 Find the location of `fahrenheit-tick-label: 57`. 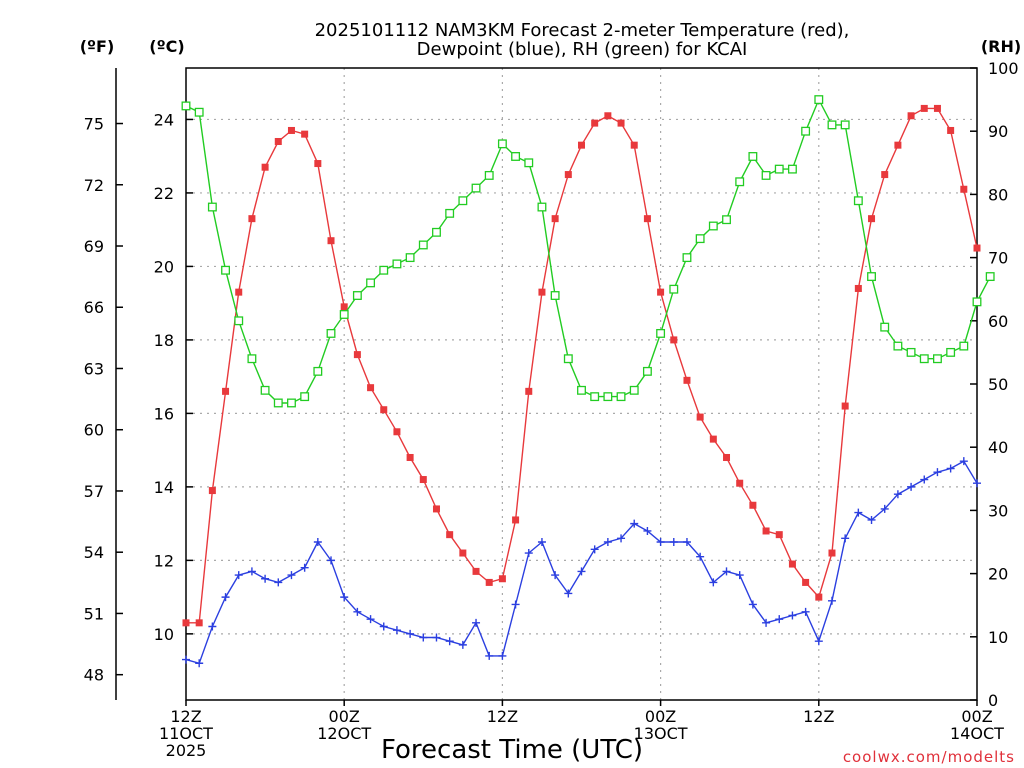

fahrenheit-tick-label: 57 is located at coordinates (94, 491).